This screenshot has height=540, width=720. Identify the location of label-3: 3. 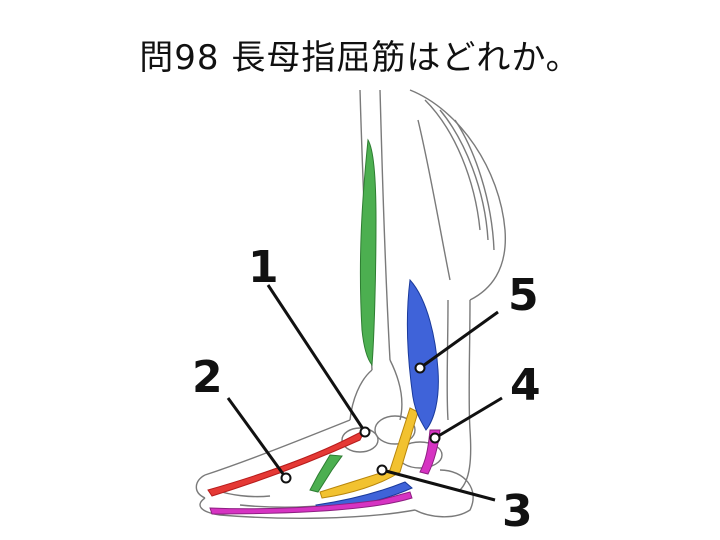
(517, 511).